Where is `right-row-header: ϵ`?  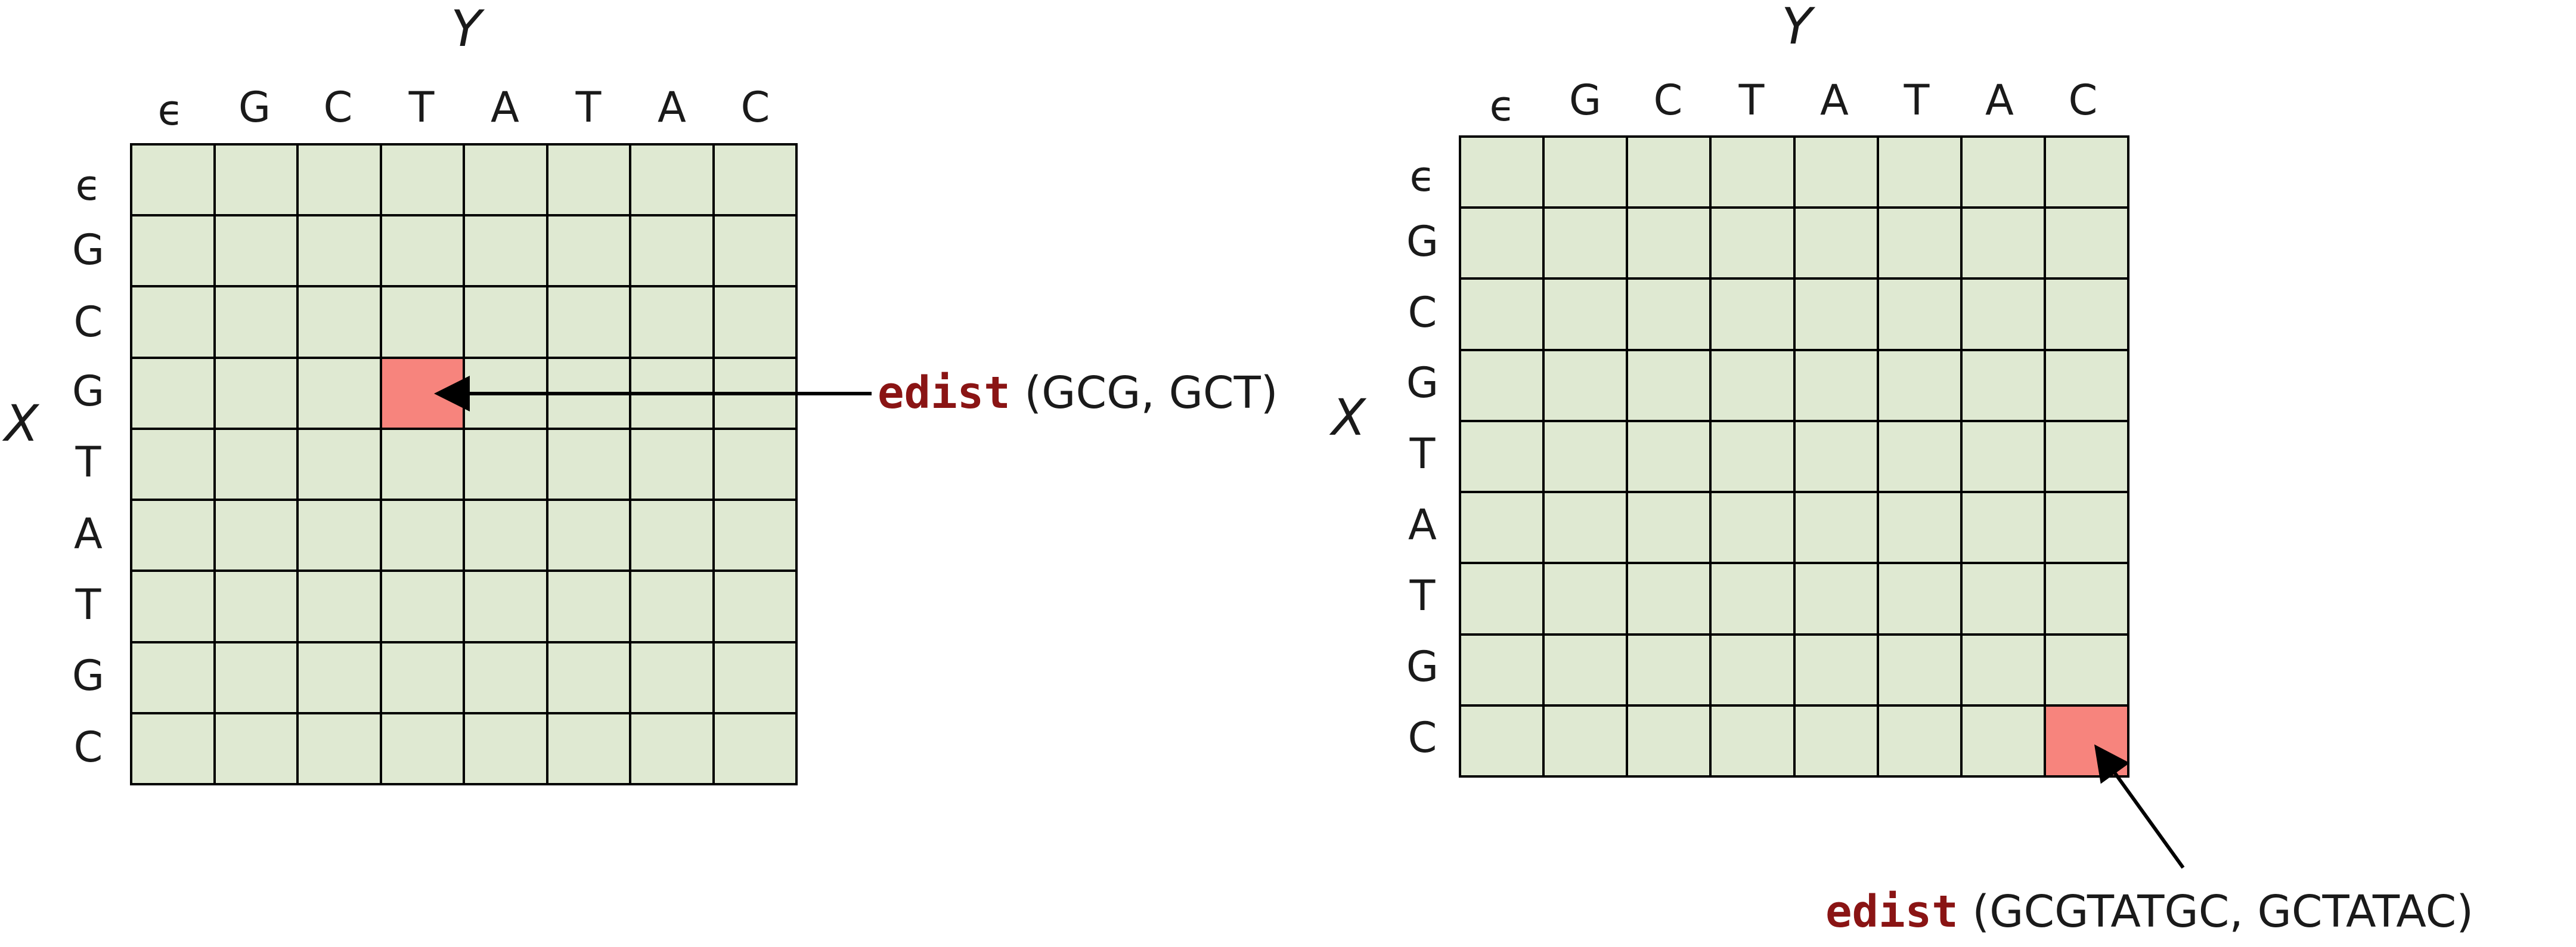
right-row-header: ϵ is located at coordinates (1422, 176).